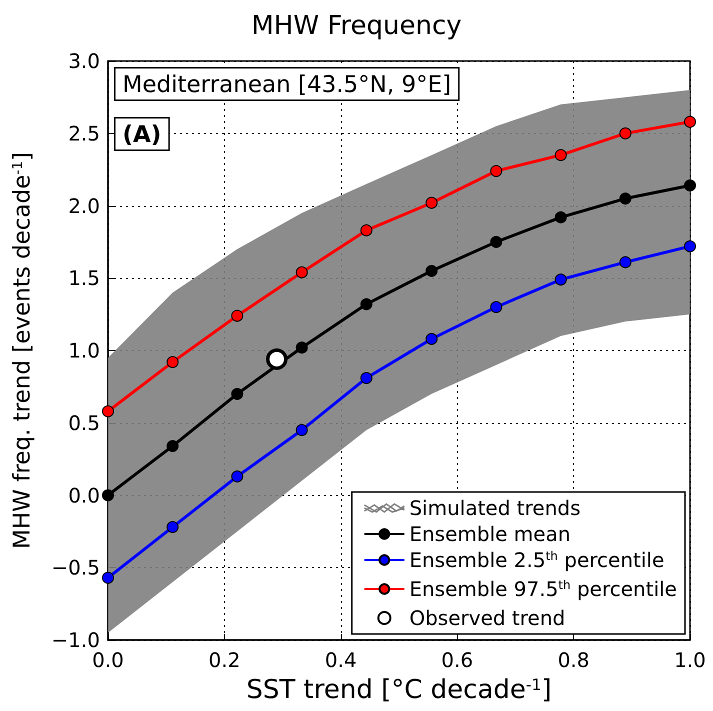  What do you see at coordinates (84, 278) in the screenshot?
I see `y-tick-label: 1.5` at bounding box center [84, 278].